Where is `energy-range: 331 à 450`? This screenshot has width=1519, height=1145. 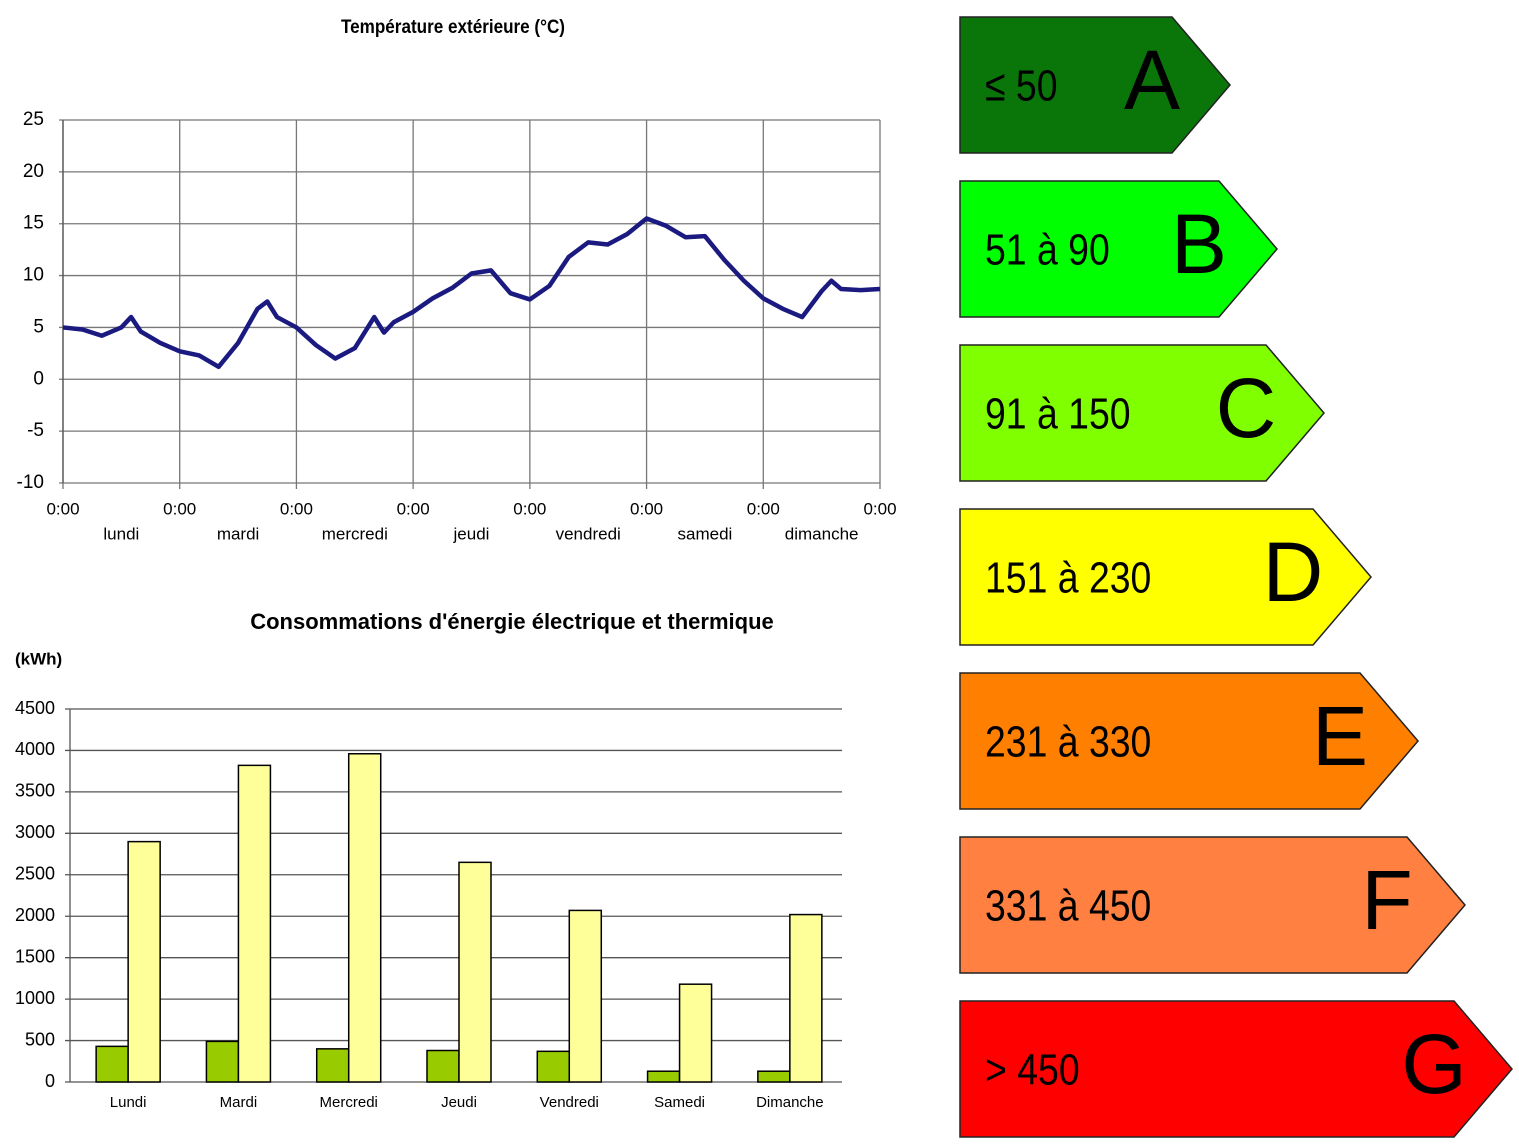 energy-range: 331 à 450 is located at coordinates (1068, 906).